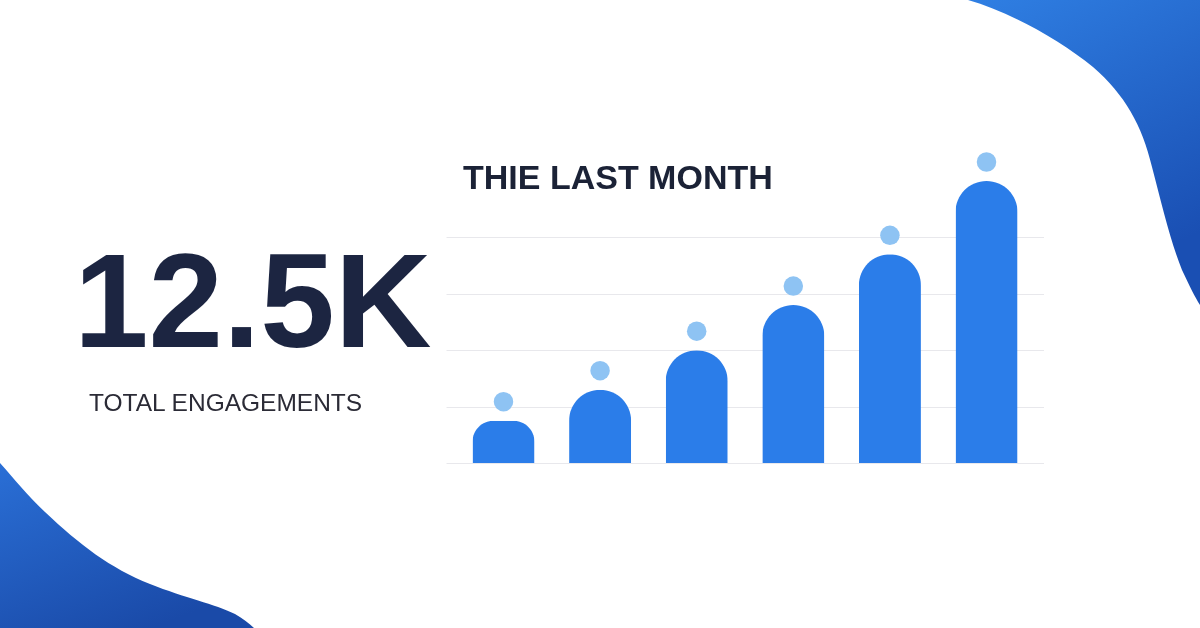 This screenshot has width=1200, height=628. Describe the element at coordinates (226, 402) in the screenshot. I see `text: TOTAL ENGAGEMENTS` at that location.